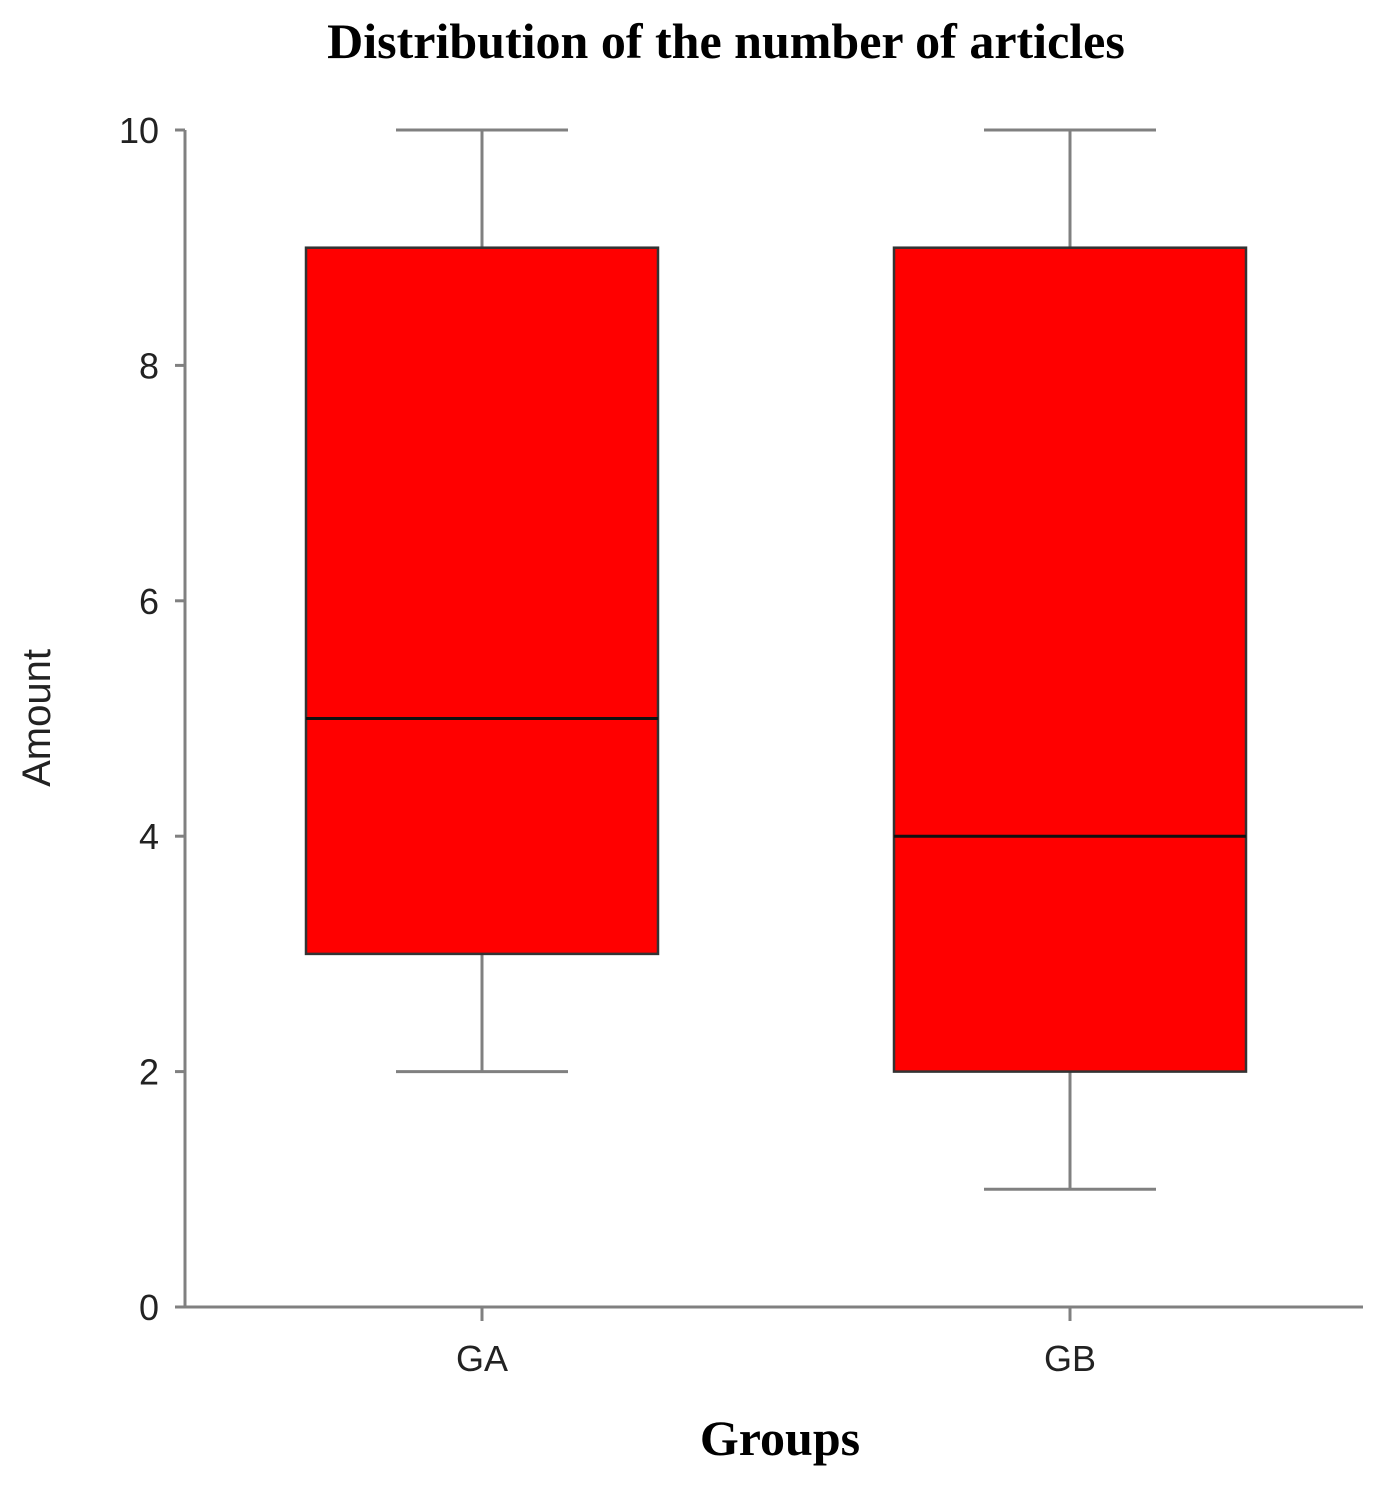 This screenshot has width=1383, height=1485. What do you see at coordinates (1070, 659) in the screenshot?
I see `box-gb` at bounding box center [1070, 659].